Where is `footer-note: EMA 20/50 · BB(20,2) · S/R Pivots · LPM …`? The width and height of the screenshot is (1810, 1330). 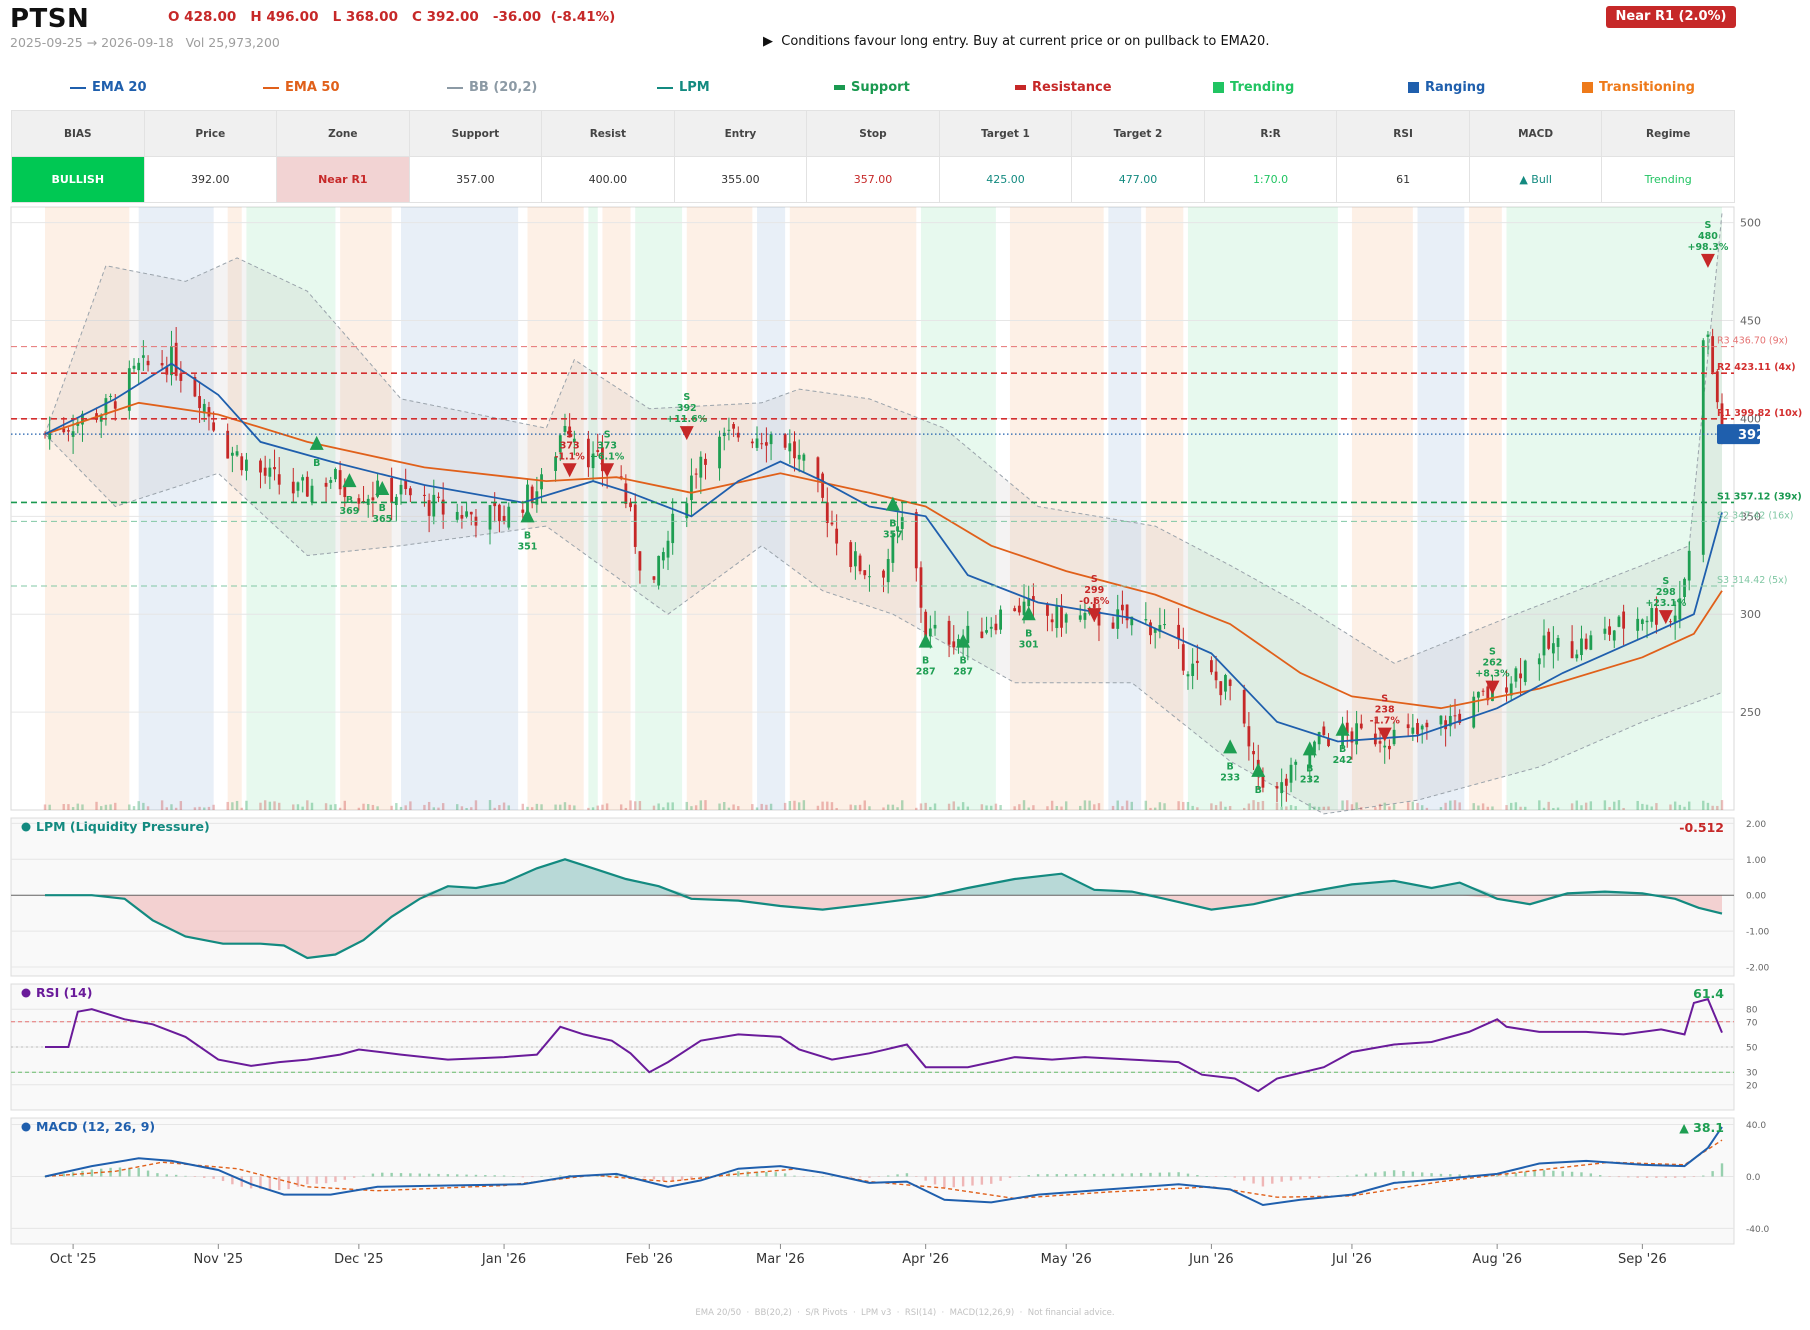
footer-note: EMA 20/50 · BB(20,2) · S/R Pivots · LPM … is located at coordinates (905, 1313).